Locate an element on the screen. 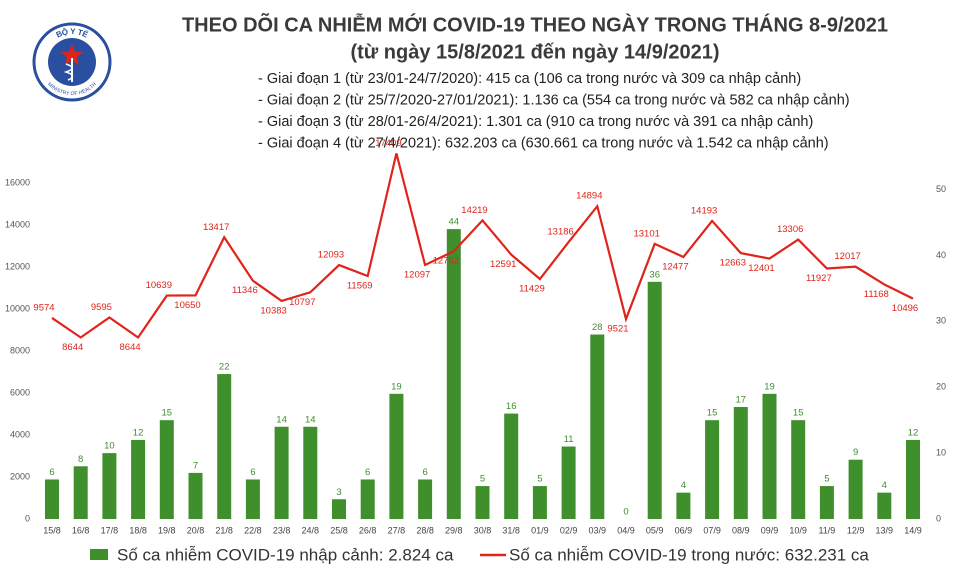 The image size is (960, 572). x-tick-label: 30/8 is located at coordinates (483, 530).